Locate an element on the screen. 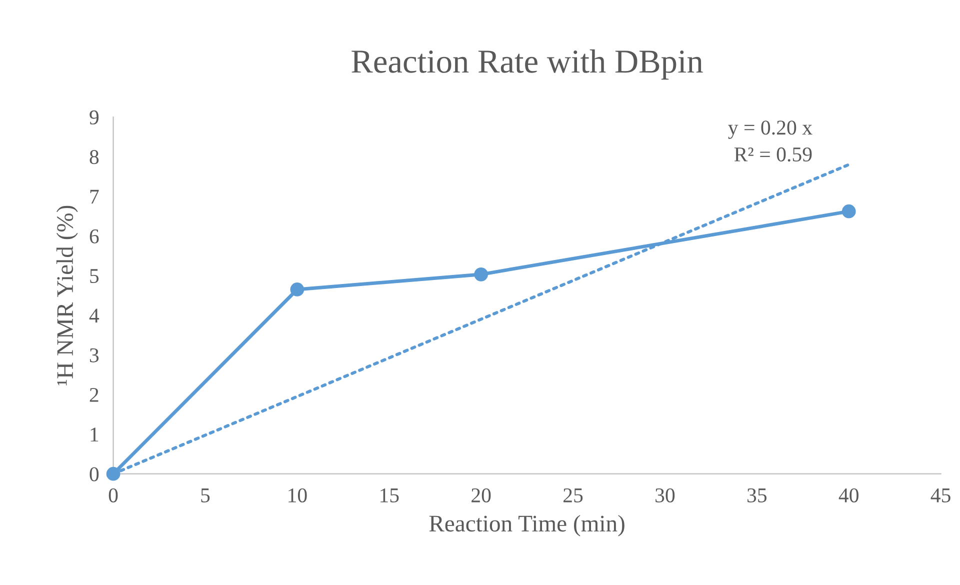 The width and height of the screenshot is (960, 585). x-tick-label: 25 is located at coordinates (573, 495).